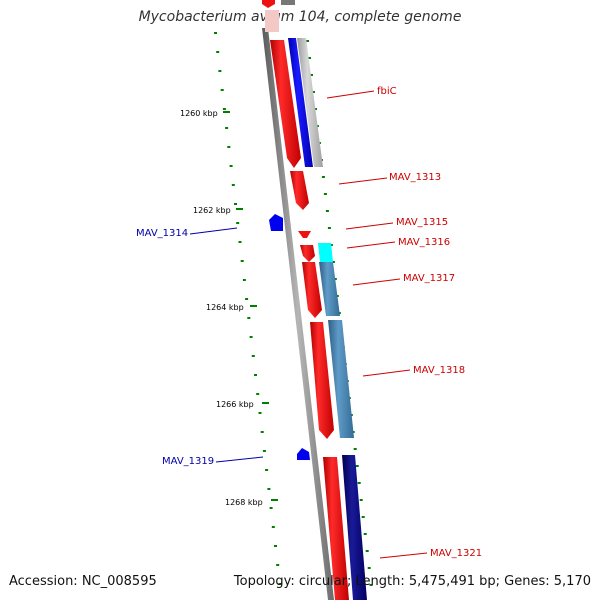 The height and width of the screenshot is (600, 600). What do you see at coordinates (276, 222) in the screenshot?
I see `gene-mav1314-arrow` at bounding box center [276, 222].